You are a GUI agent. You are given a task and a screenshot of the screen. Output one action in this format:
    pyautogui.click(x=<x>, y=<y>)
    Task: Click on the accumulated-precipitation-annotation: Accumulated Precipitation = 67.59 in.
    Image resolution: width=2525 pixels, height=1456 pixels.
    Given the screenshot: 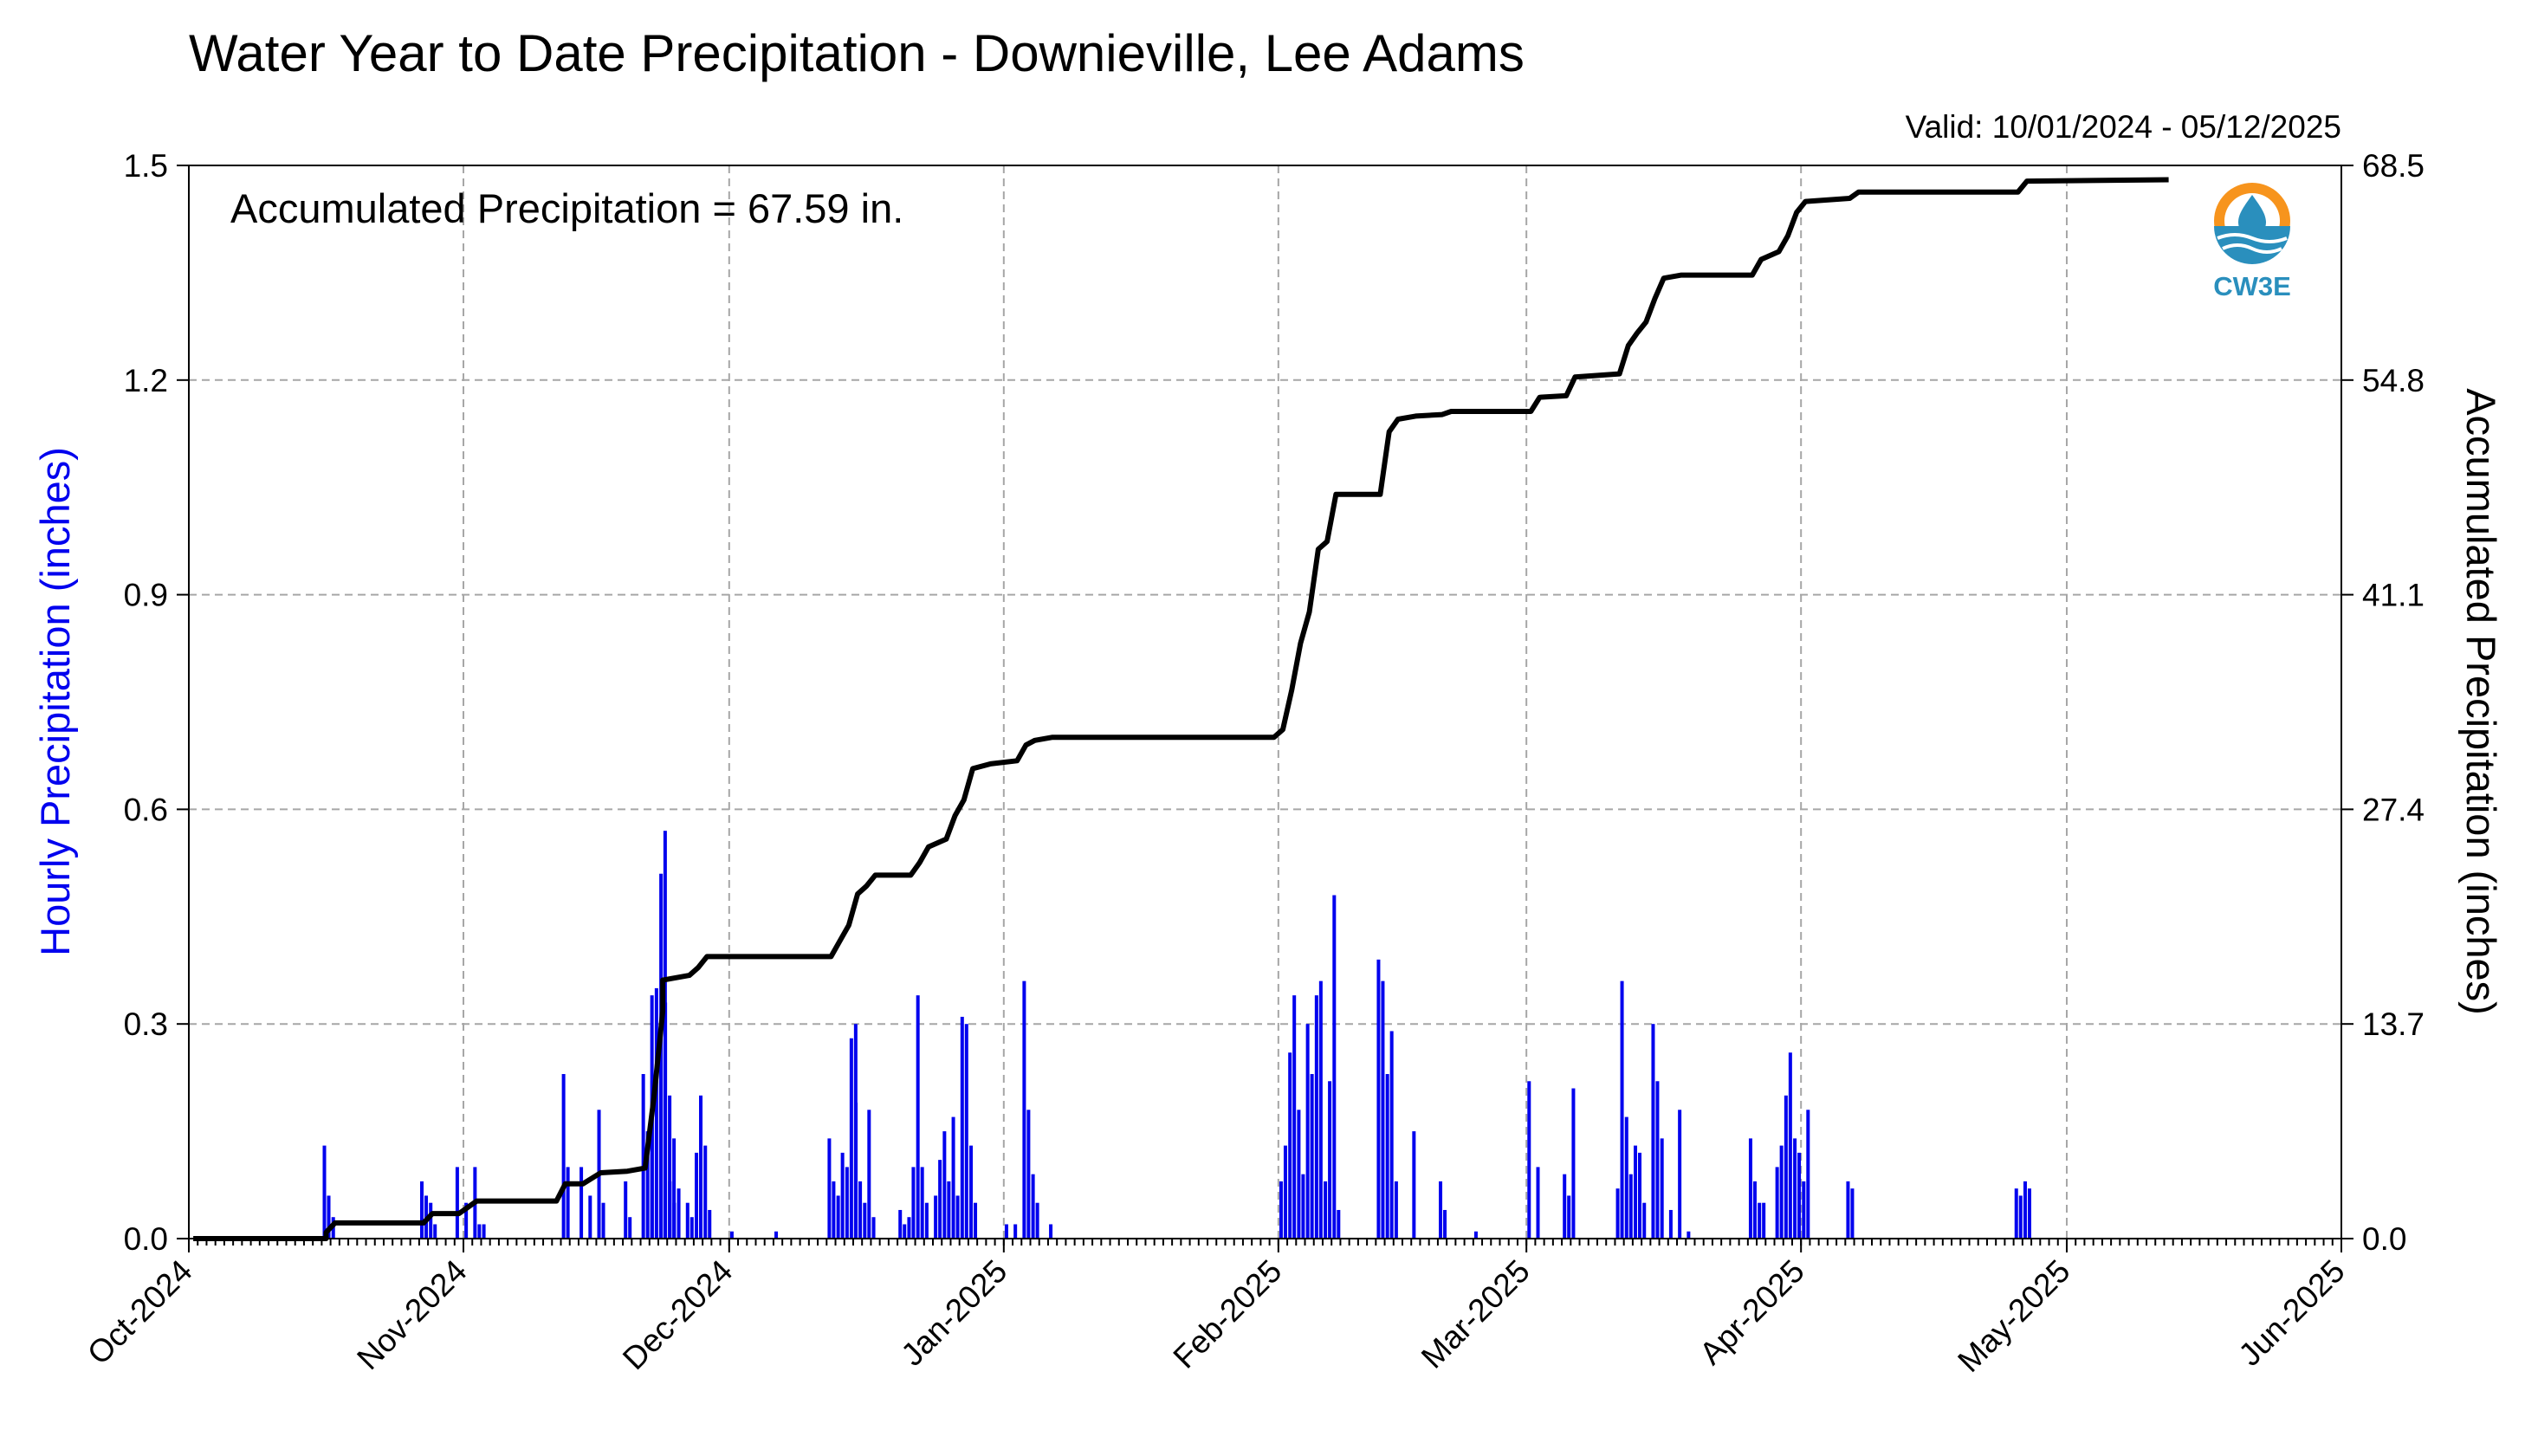 What is the action you would take?
    pyautogui.click(x=566, y=208)
    